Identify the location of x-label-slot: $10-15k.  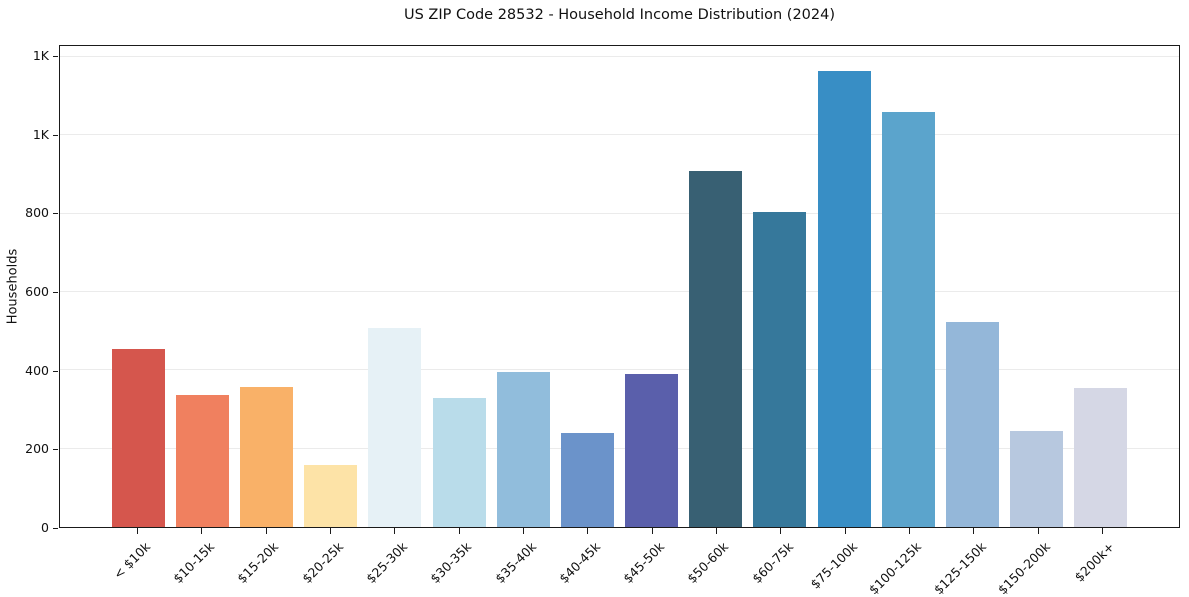
(201, 562).